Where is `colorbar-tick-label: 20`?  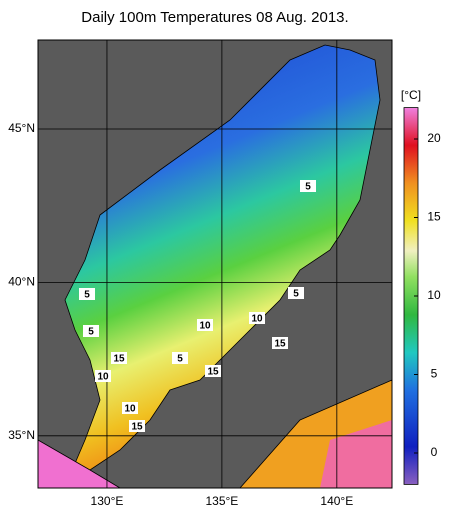
colorbar-tick-label: 20 is located at coordinates (434, 138).